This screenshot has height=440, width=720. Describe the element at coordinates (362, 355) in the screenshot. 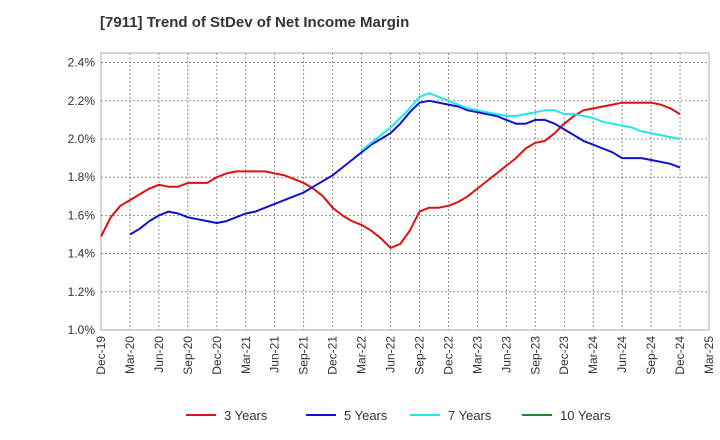

I see `x-tick-label: Mar-22` at that location.